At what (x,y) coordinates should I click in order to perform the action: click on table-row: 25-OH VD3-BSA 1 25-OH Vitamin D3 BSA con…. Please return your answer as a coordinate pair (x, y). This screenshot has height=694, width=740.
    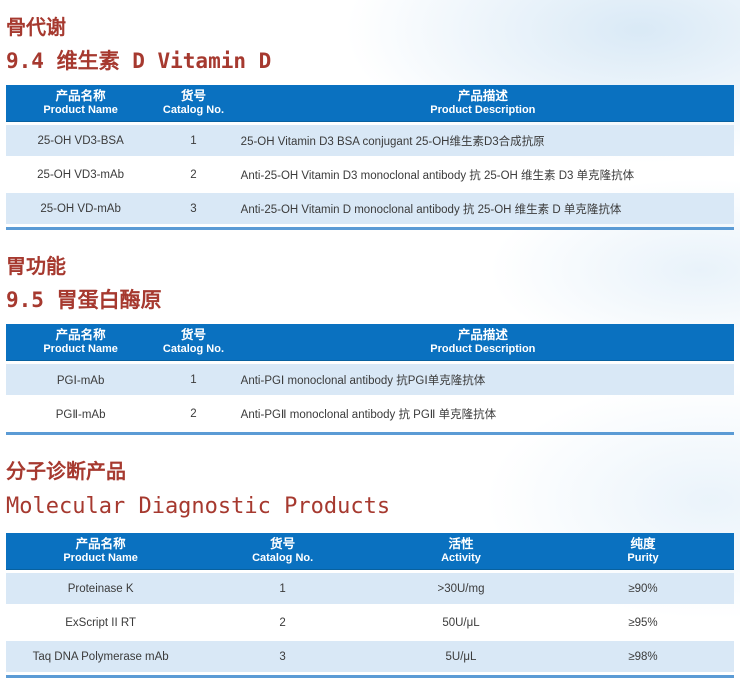
    Looking at the image, I should click on (370, 140).